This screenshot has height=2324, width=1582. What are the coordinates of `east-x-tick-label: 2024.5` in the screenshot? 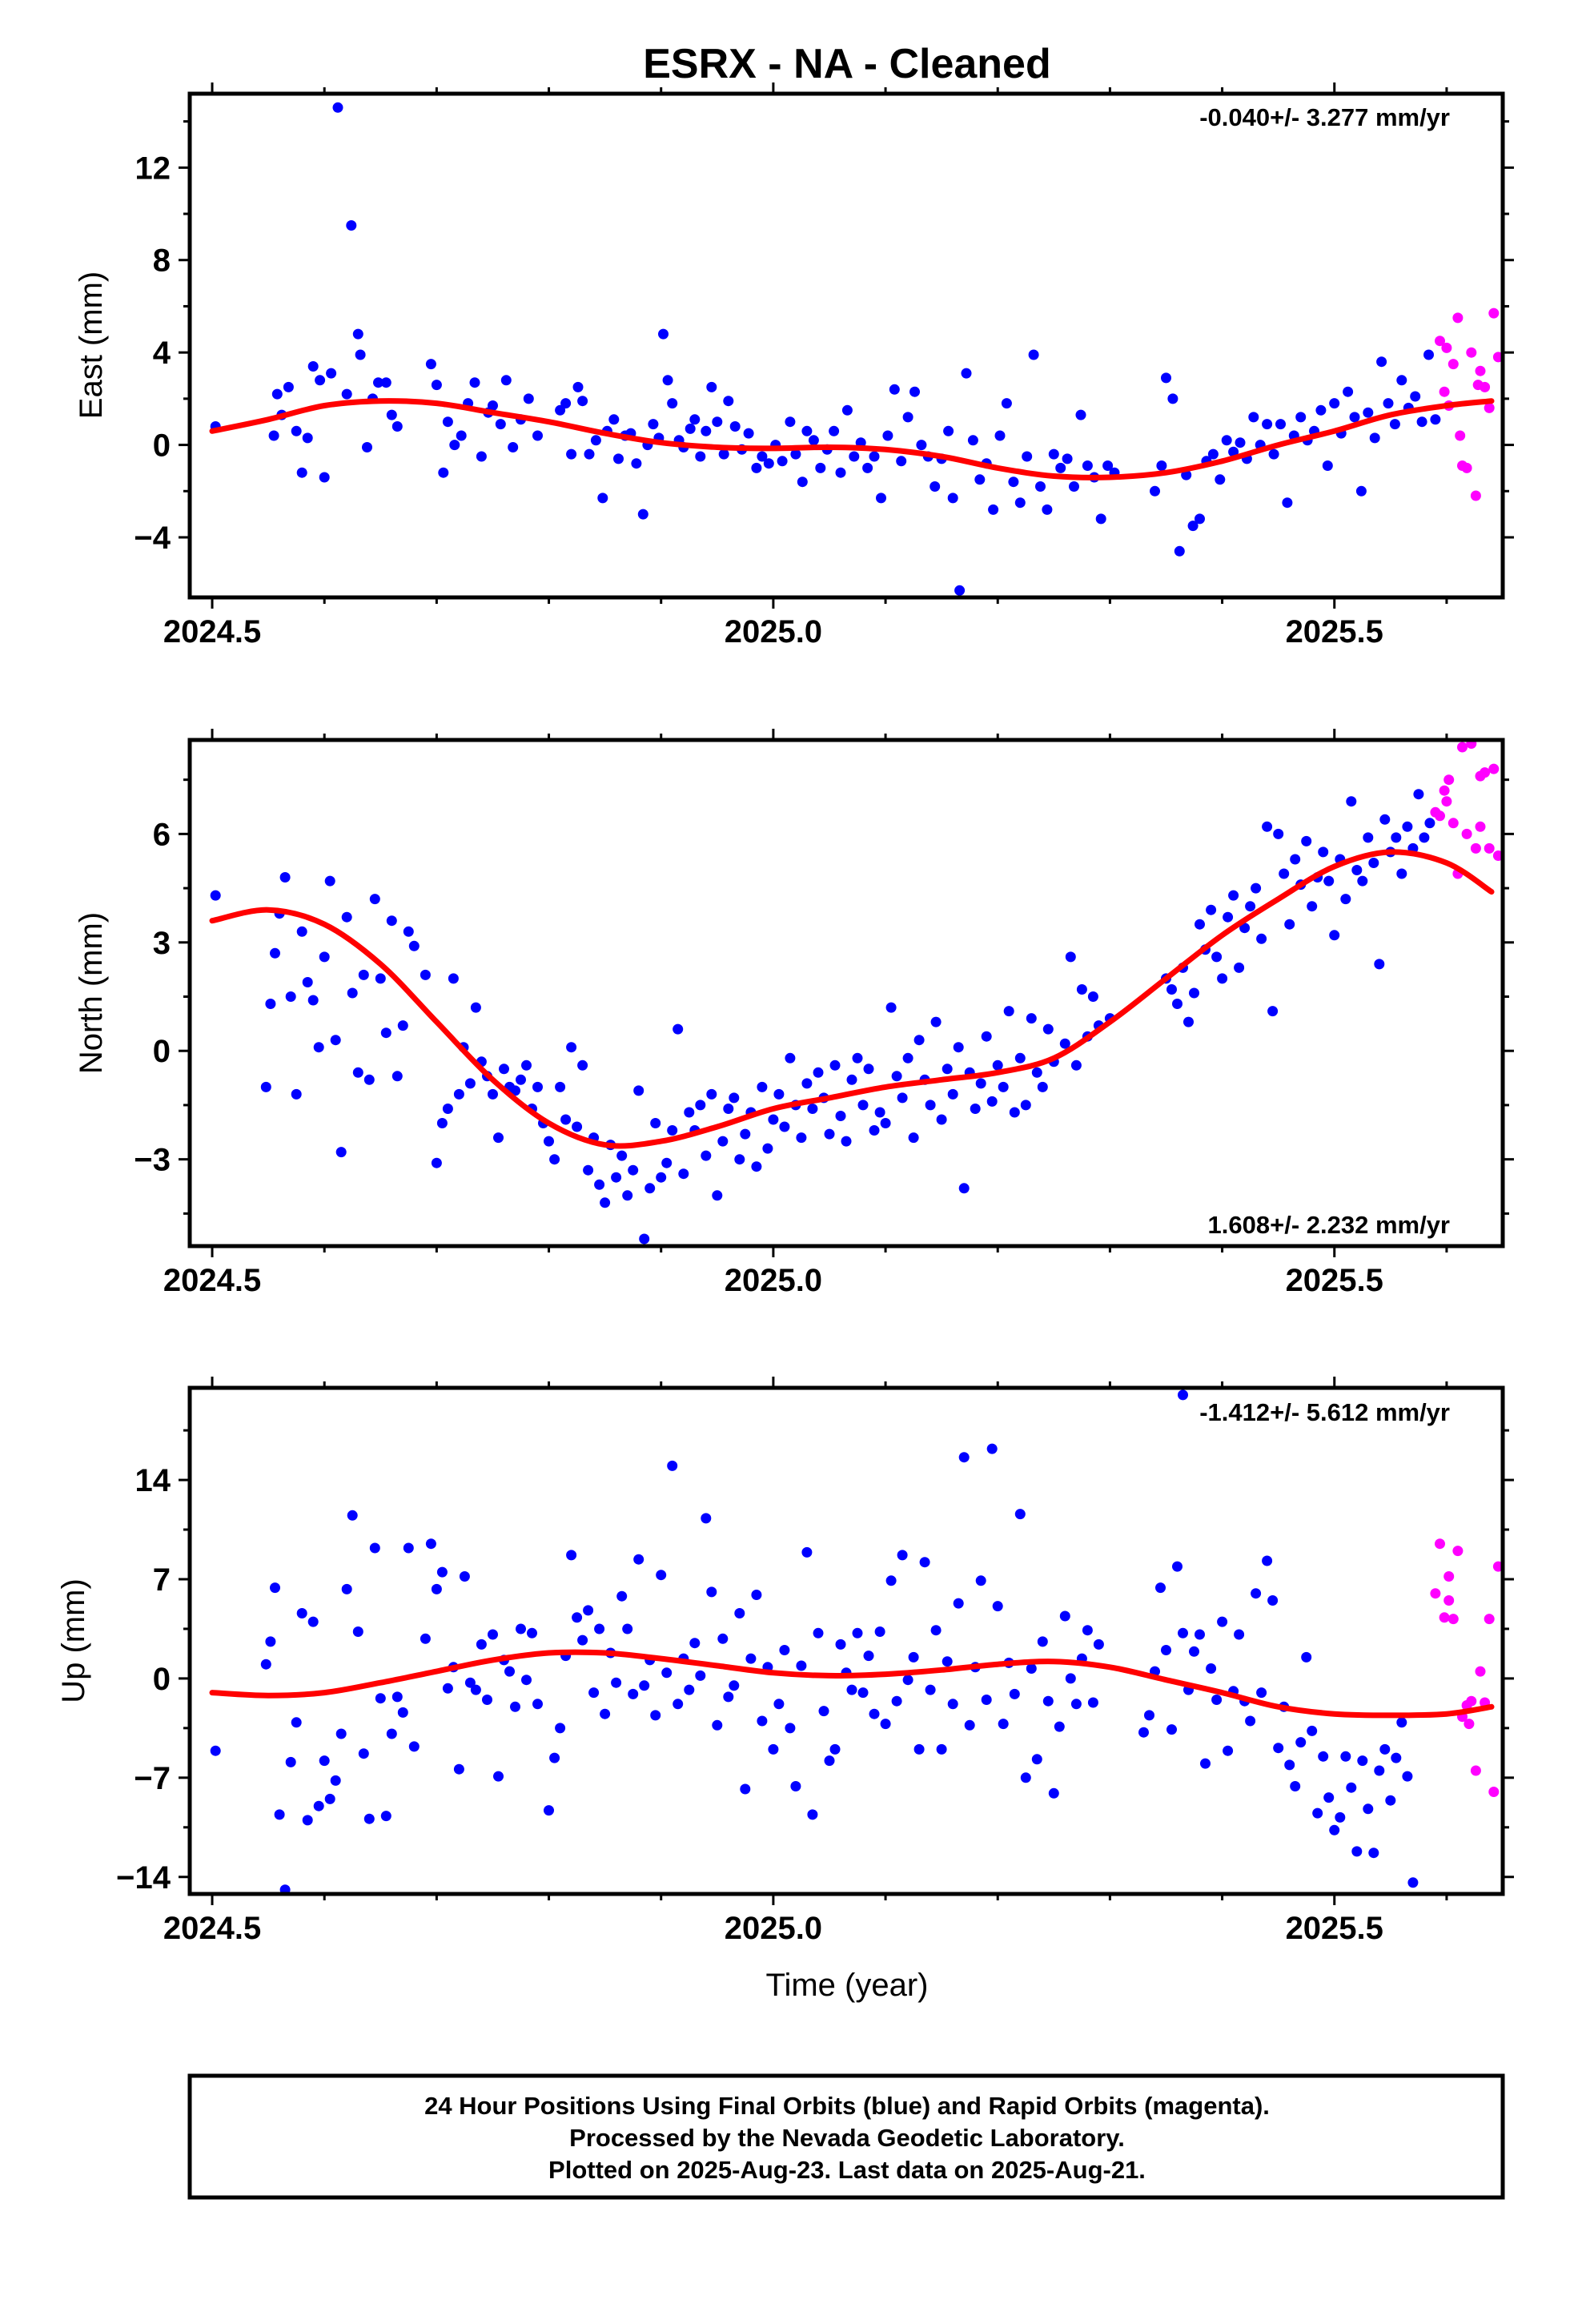 It's located at (212, 631).